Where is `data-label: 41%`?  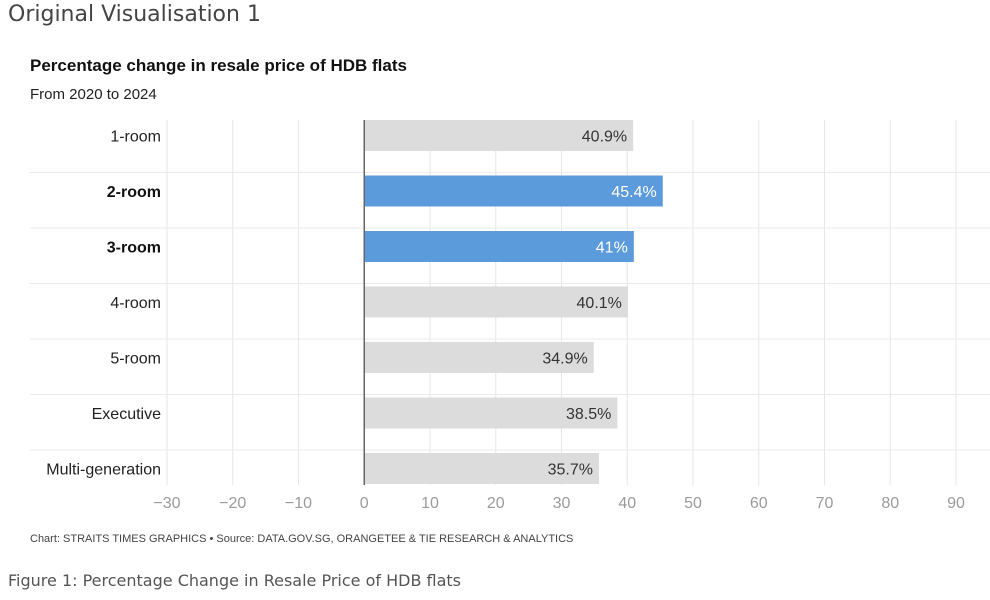 data-label: 41% is located at coordinates (612, 248).